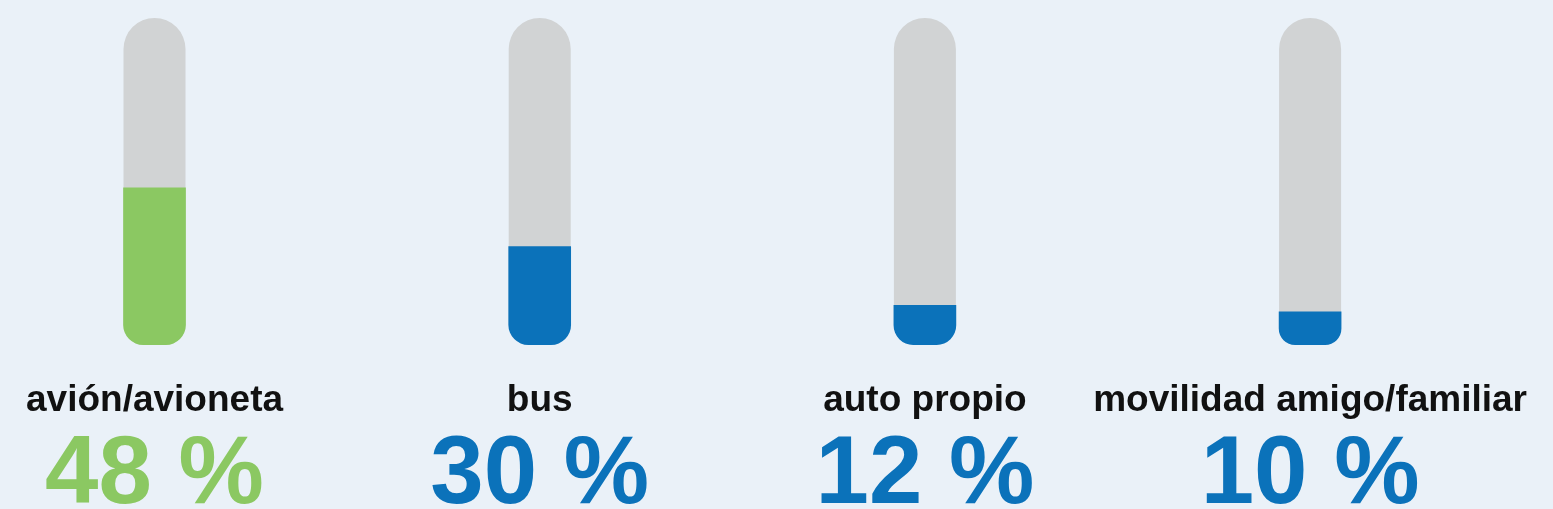 This screenshot has width=1553, height=509. Describe the element at coordinates (1310, 398) in the screenshot. I see `x-tick-label: movilidad amigo/familiar` at that location.